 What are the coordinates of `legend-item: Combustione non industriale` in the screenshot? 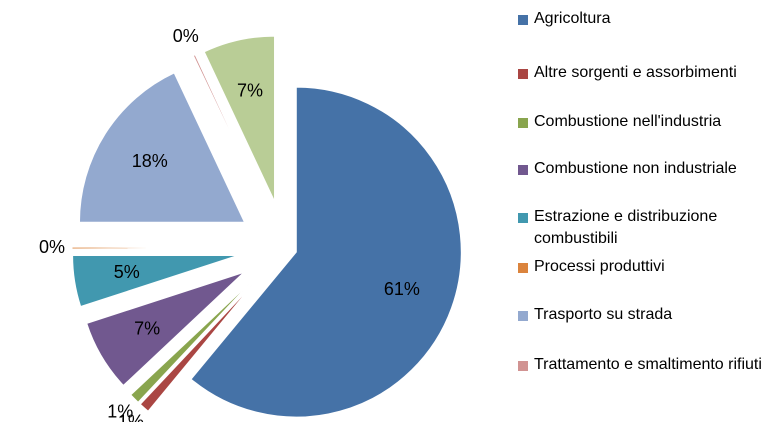 It's located at (643, 169).